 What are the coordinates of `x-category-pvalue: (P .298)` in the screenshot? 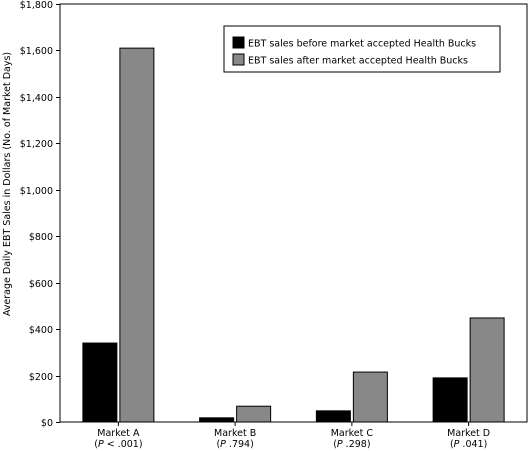 It's located at (351, 444).